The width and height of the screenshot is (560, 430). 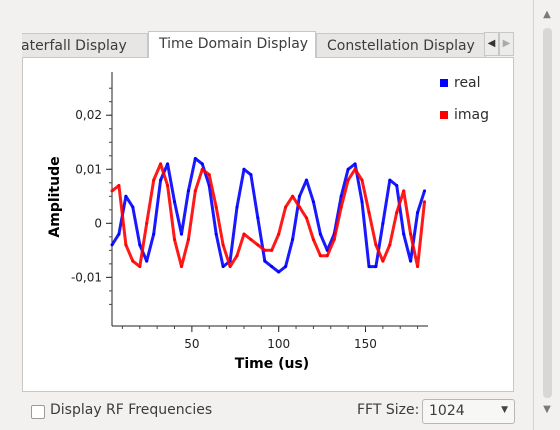 I want to click on fft-size-select: 1024 ▼, so click(x=468, y=411).